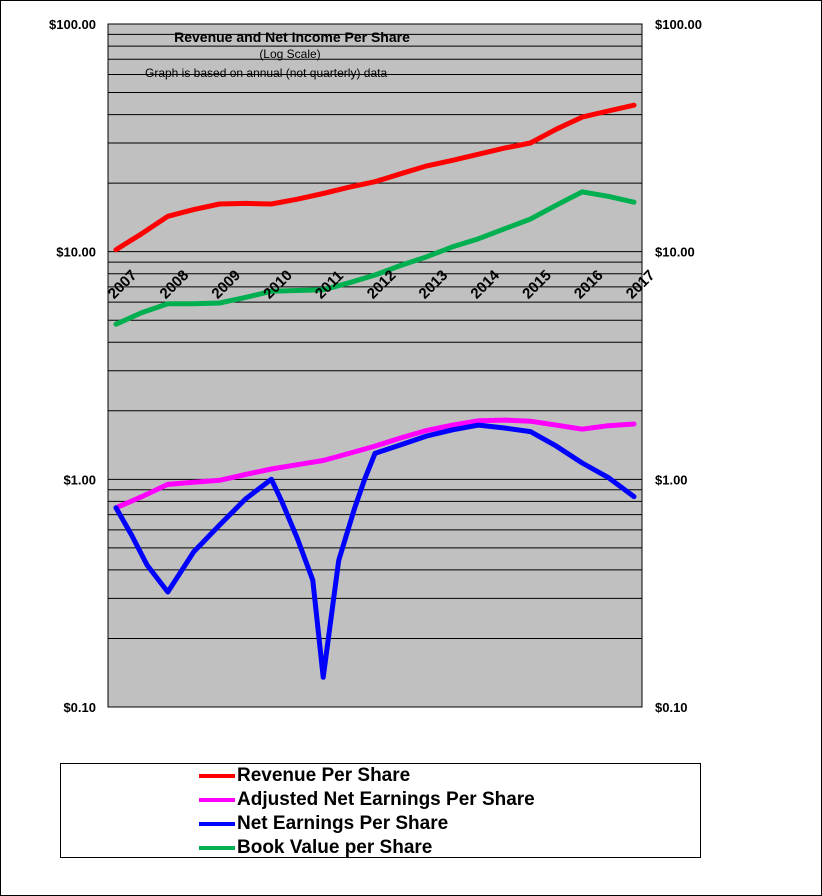 The height and width of the screenshot is (896, 822). Describe the element at coordinates (324, 775) in the screenshot. I see `legend-label: Revenue Per Share` at that location.